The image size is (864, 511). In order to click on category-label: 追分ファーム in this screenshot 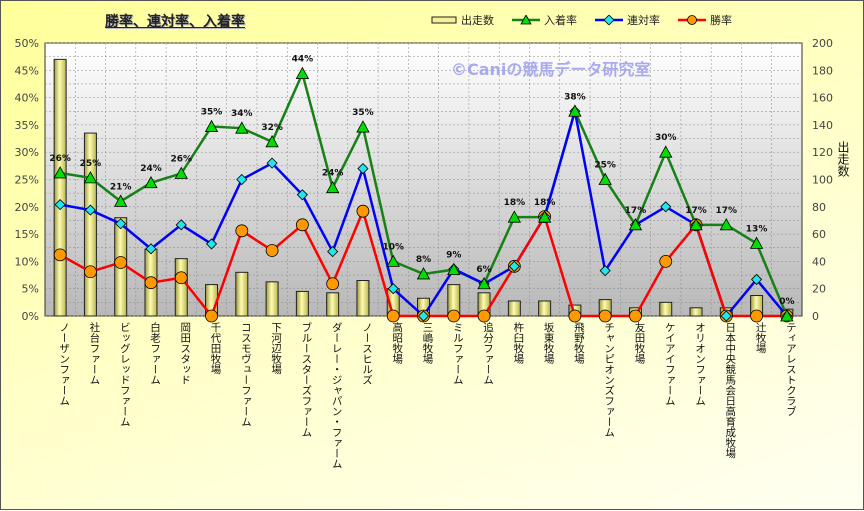, I will do `click(488, 353)`.